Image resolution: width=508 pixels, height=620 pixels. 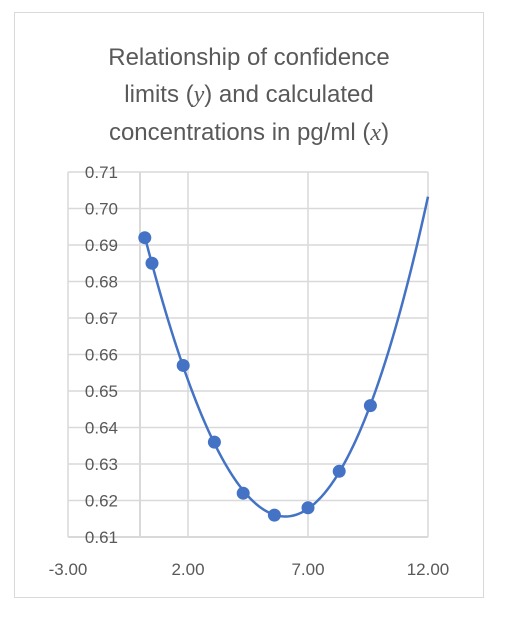 I want to click on title-variable-x: x, so click(x=376, y=133).